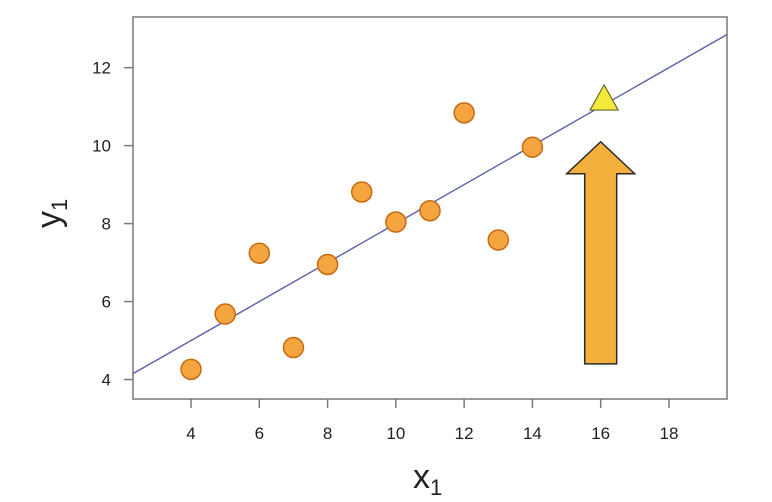 This screenshot has width=772, height=502. What do you see at coordinates (464, 433) in the screenshot?
I see `x-tick-label: 12` at bounding box center [464, 433].